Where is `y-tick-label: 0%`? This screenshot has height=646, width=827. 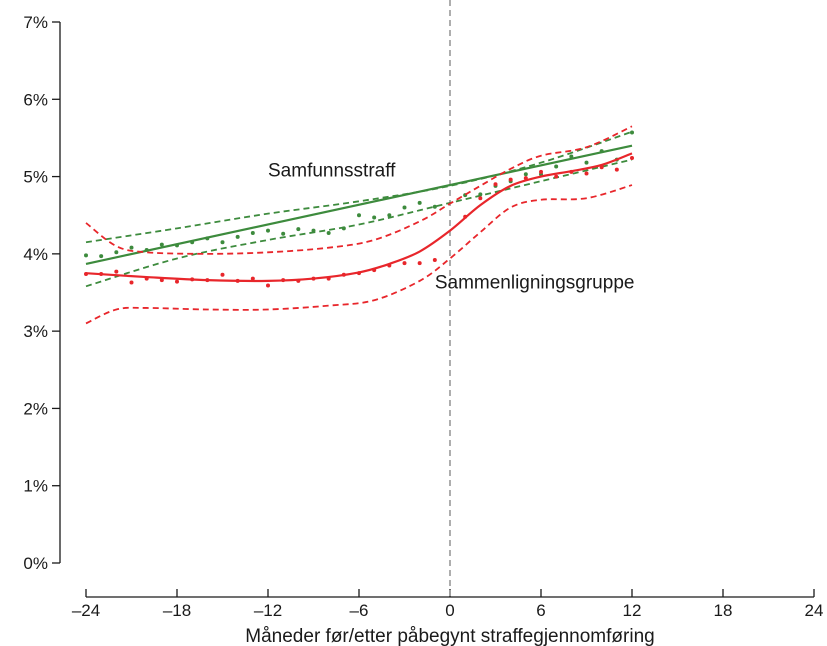 y-tick-label: 0% is located at coordinates (35, 563).